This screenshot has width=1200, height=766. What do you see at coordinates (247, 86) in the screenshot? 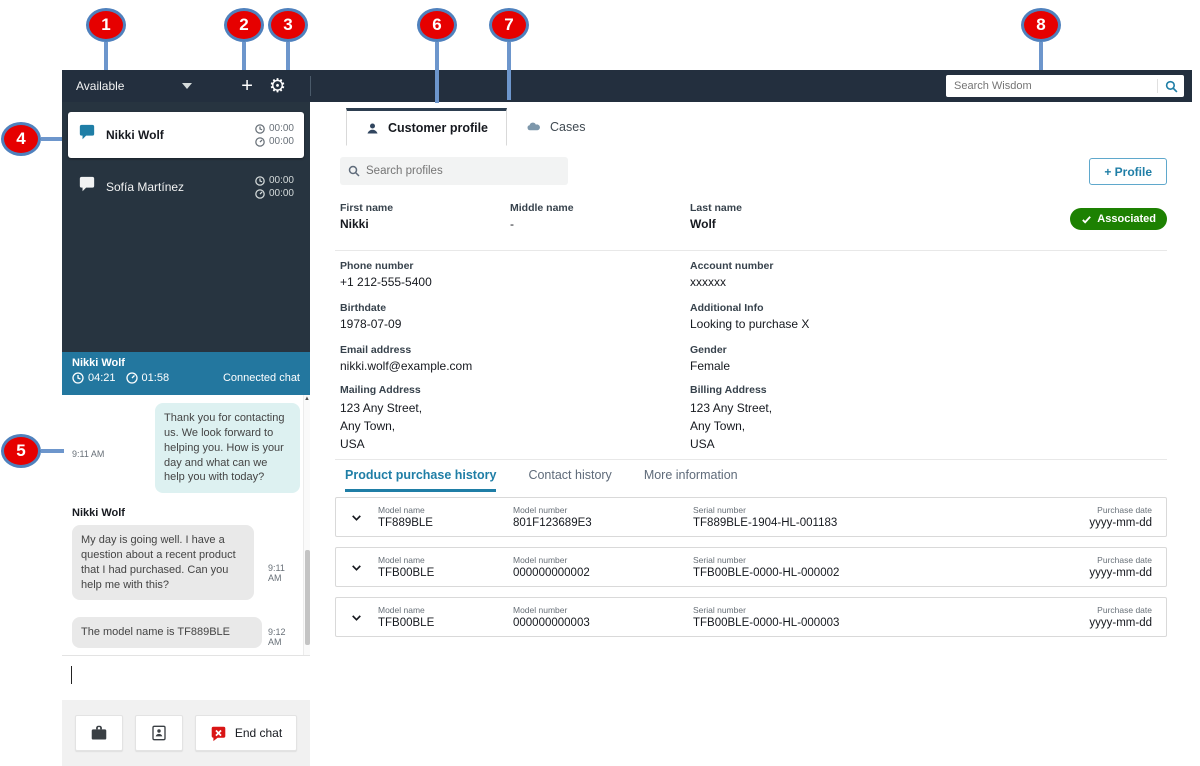
I see `new-task-button: +` at bounding box center [247, 86].